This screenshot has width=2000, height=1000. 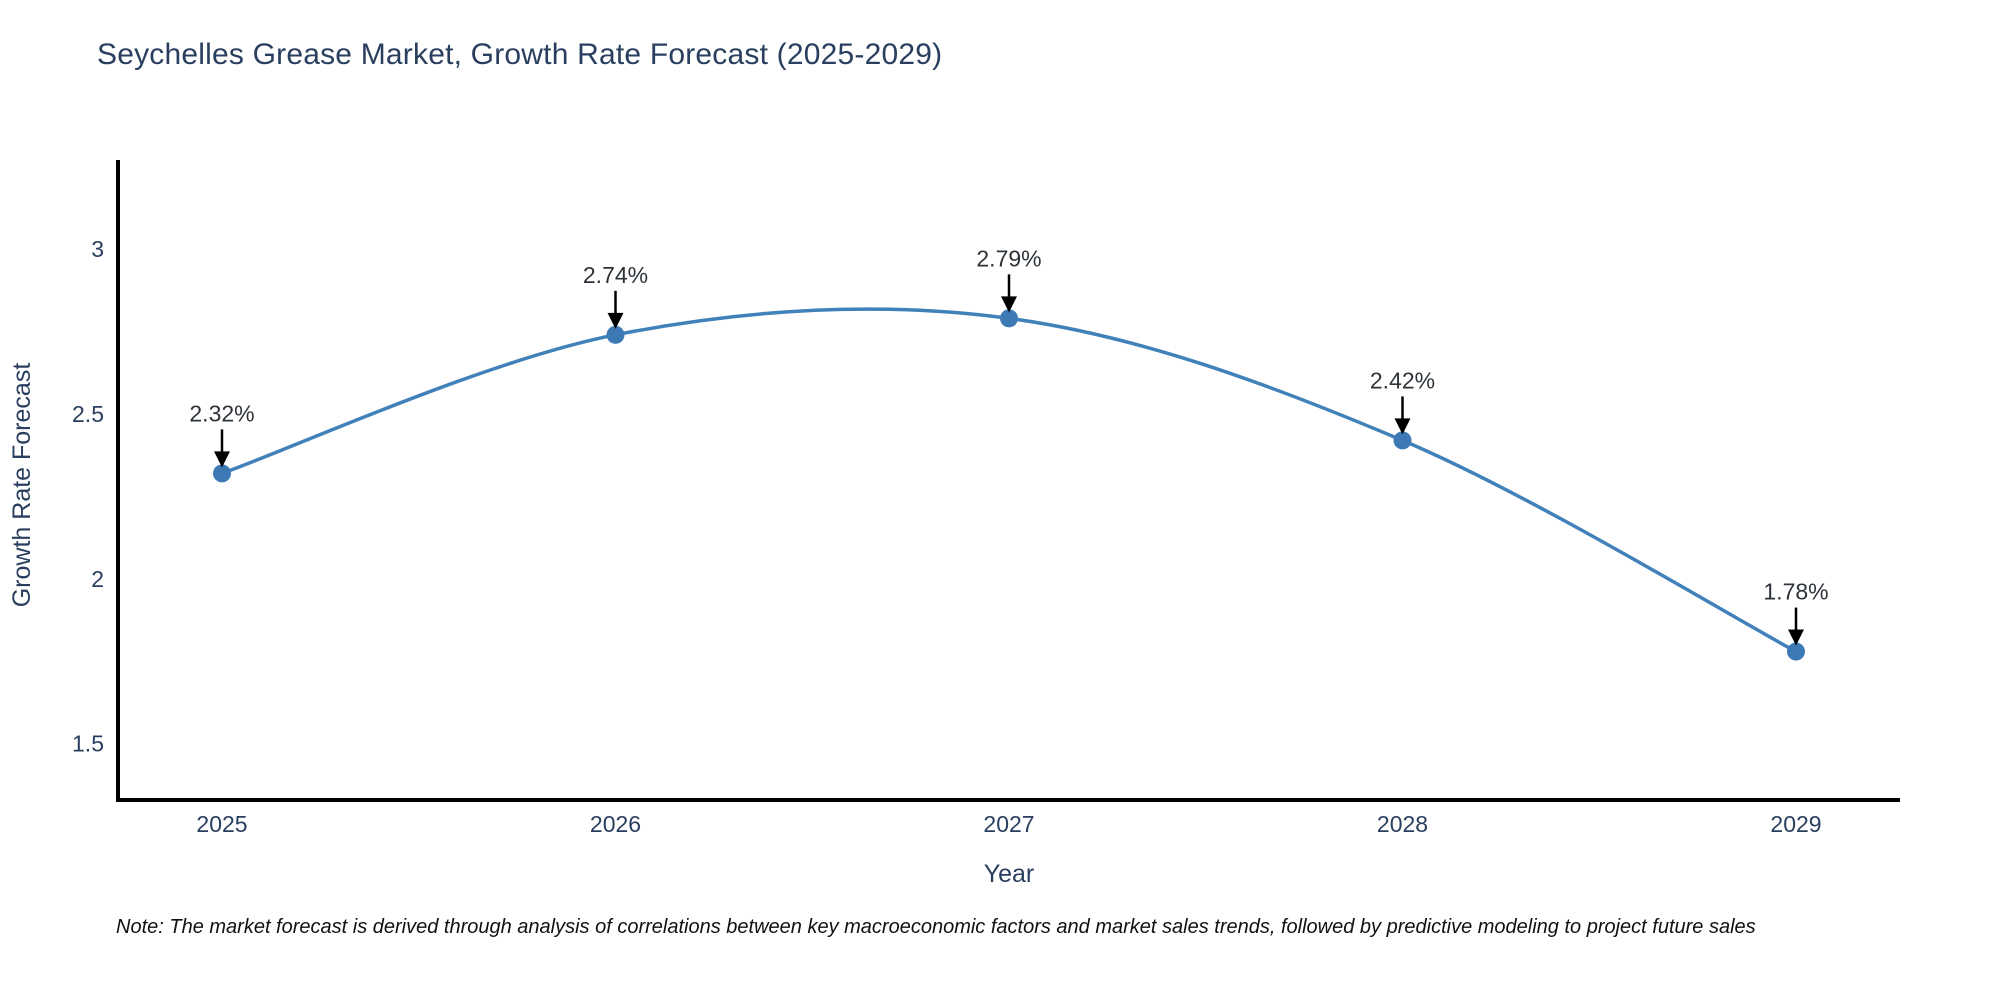 I want to click on y-axis-tick-label: 2, so click(x=97, y=579).